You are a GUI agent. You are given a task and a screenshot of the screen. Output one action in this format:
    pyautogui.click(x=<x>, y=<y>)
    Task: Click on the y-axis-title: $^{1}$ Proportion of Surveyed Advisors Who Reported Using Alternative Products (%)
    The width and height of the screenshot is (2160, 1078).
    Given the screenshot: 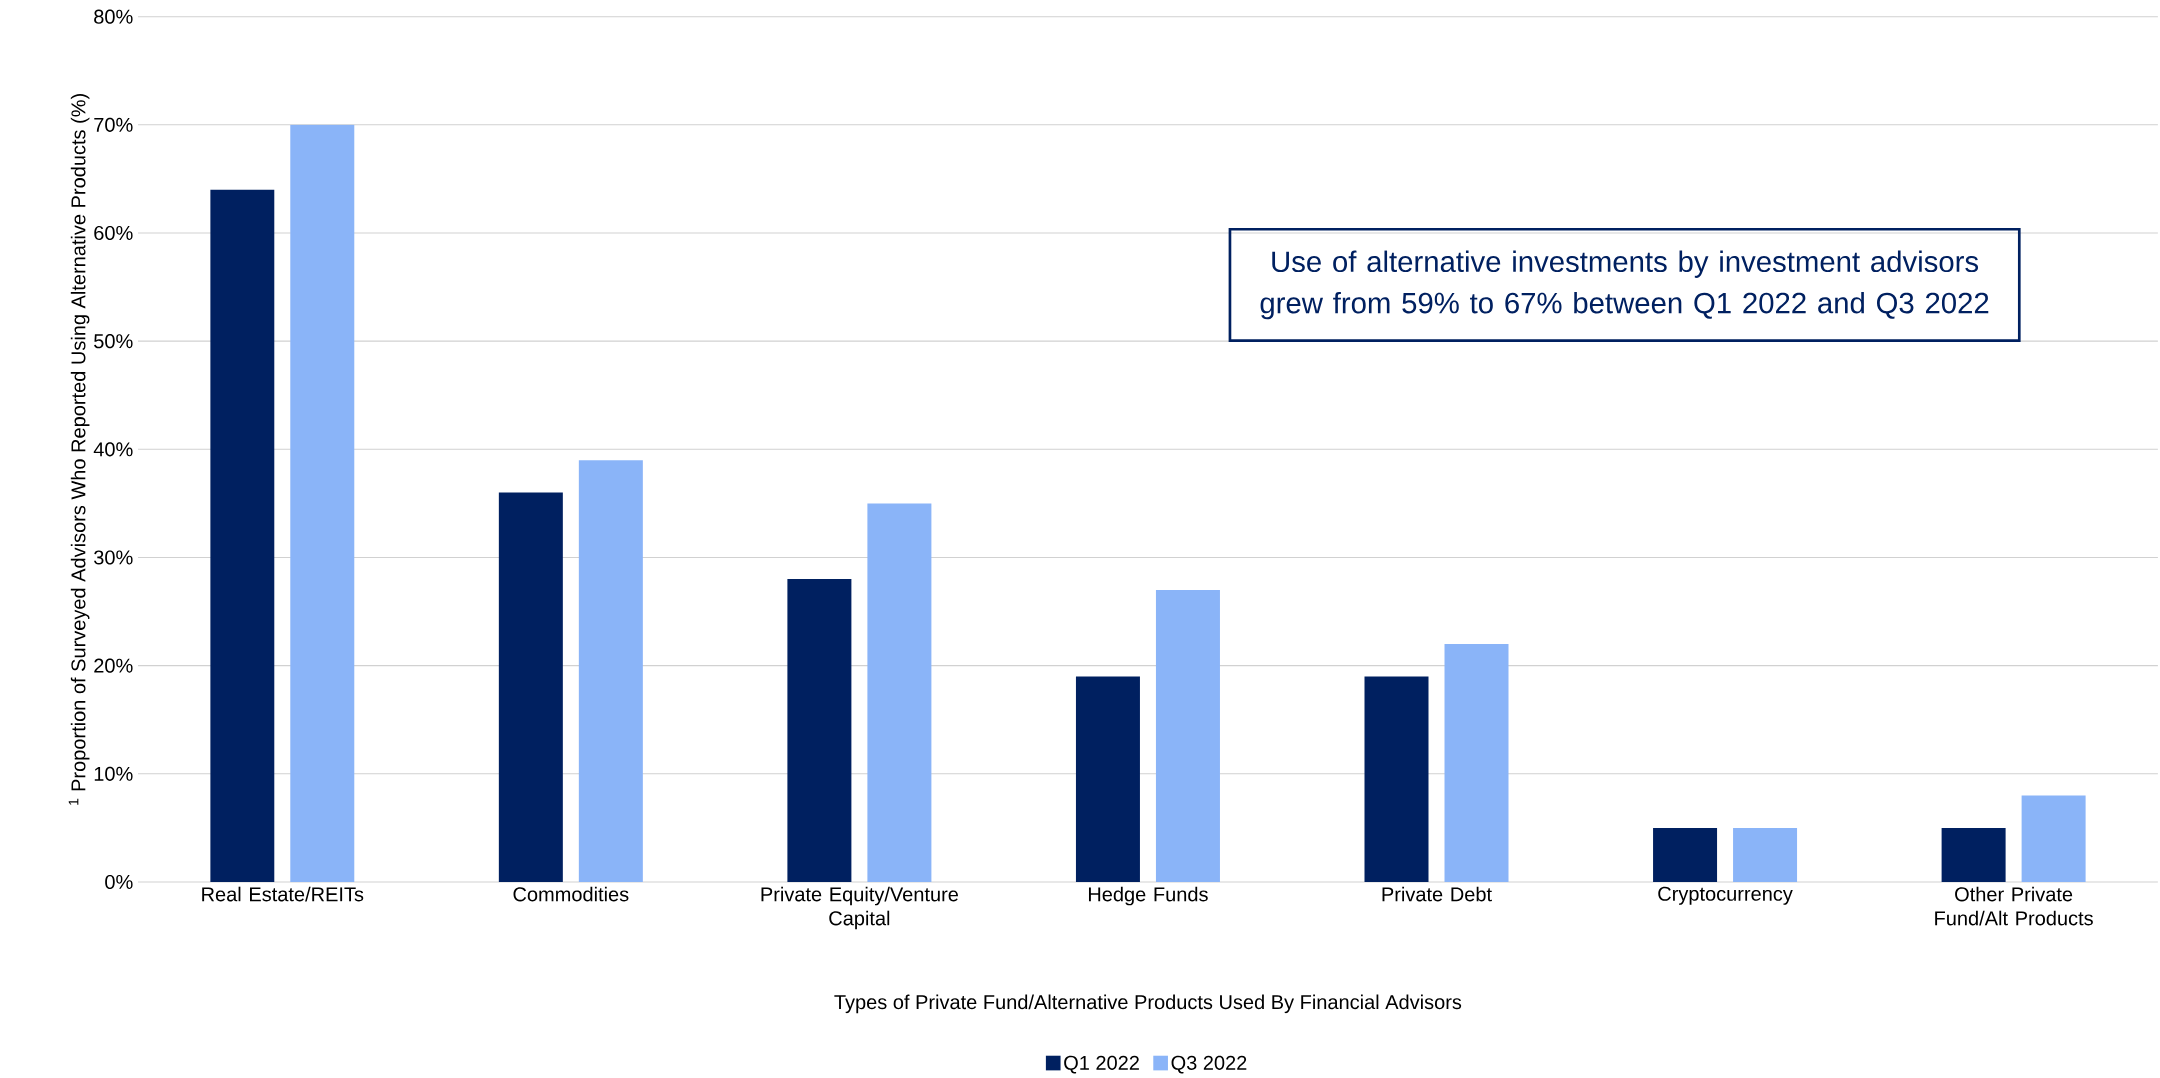 What is the action you would take?
    pyautogui.click(x=79, y=449)
    